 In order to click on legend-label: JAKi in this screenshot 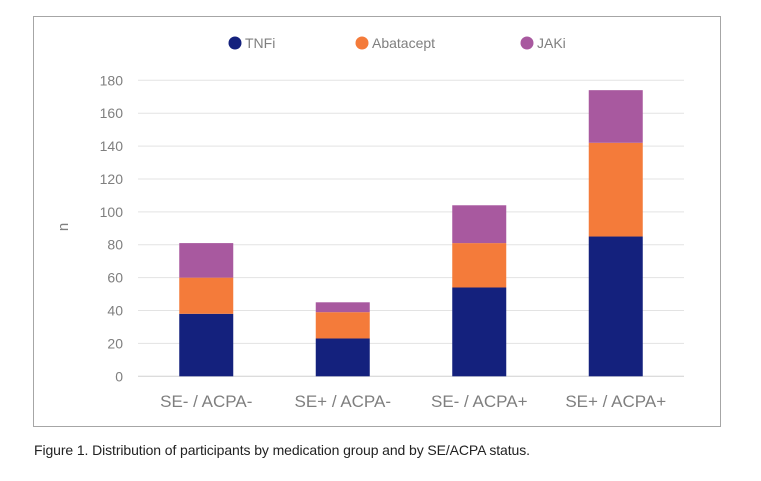, I will do `click(551, 43)`.